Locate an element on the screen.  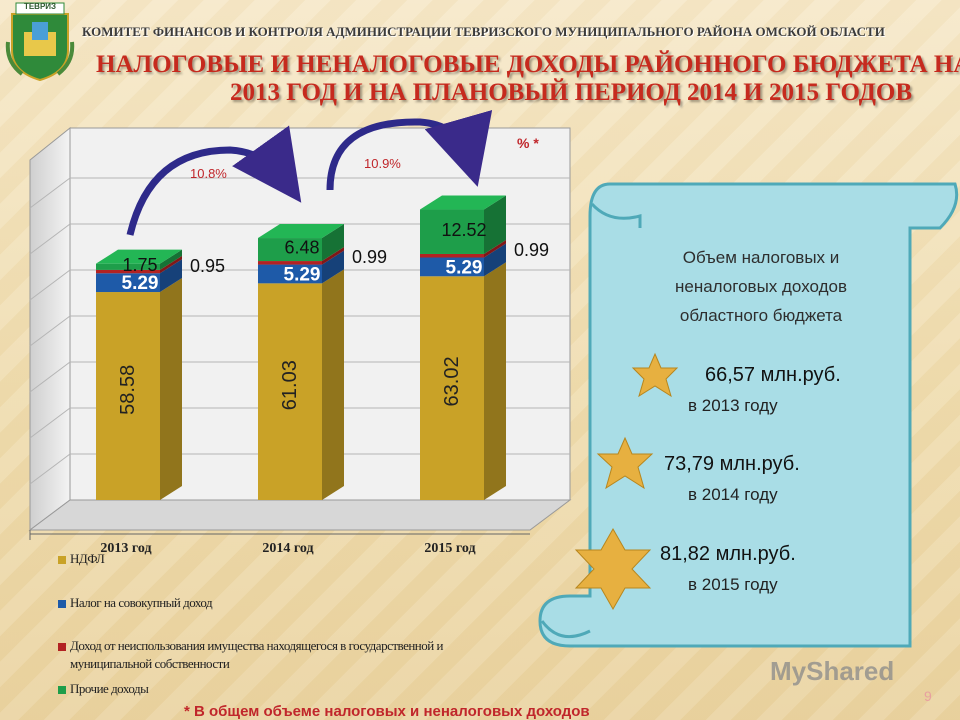
bar-tax-2013 is located at coordinates (139, 276).